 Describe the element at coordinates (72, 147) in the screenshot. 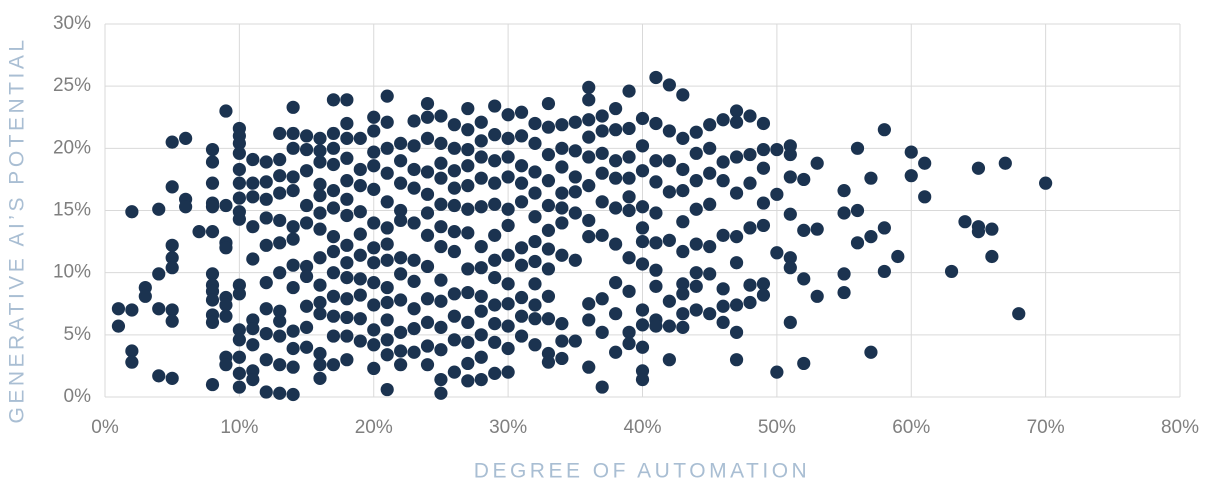

I see `y-tick-label: 20%` at that location.